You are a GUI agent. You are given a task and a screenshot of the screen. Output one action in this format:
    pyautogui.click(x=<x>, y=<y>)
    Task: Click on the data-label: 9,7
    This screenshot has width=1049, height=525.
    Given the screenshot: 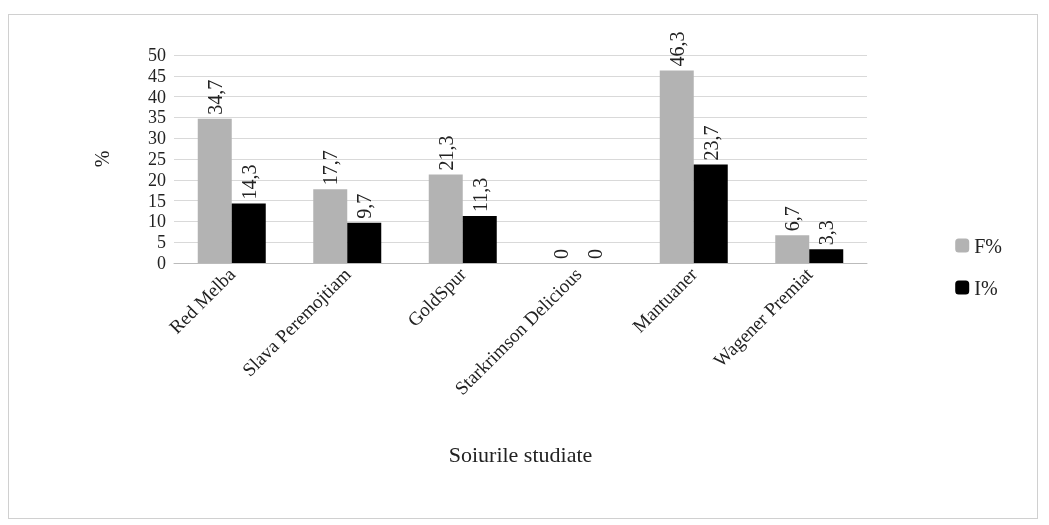 What is the action you would take?
    pyautogui.click(x=364, y=206)
    